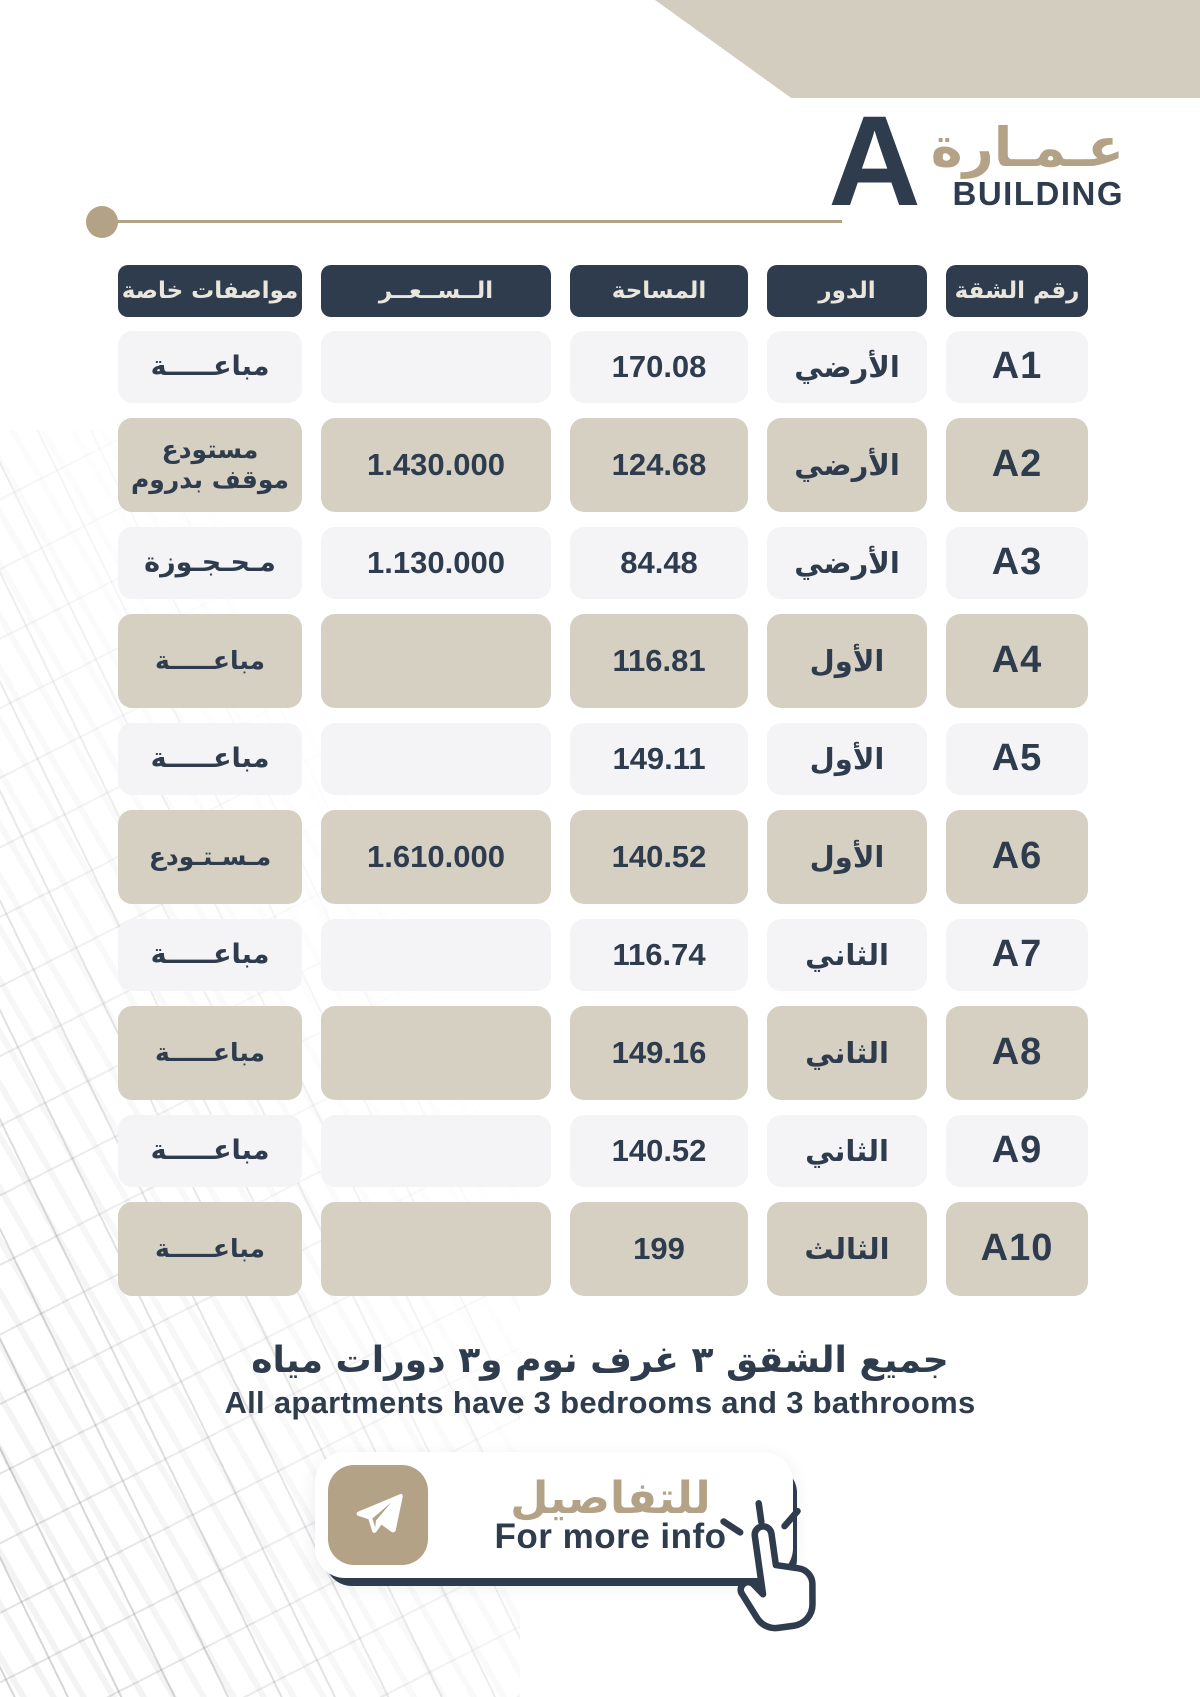 This screenshot has height=1697, width=1200. Describe the element at coordinates (436, 759) in the screenshot. I see `cell-price-A5` at that location.